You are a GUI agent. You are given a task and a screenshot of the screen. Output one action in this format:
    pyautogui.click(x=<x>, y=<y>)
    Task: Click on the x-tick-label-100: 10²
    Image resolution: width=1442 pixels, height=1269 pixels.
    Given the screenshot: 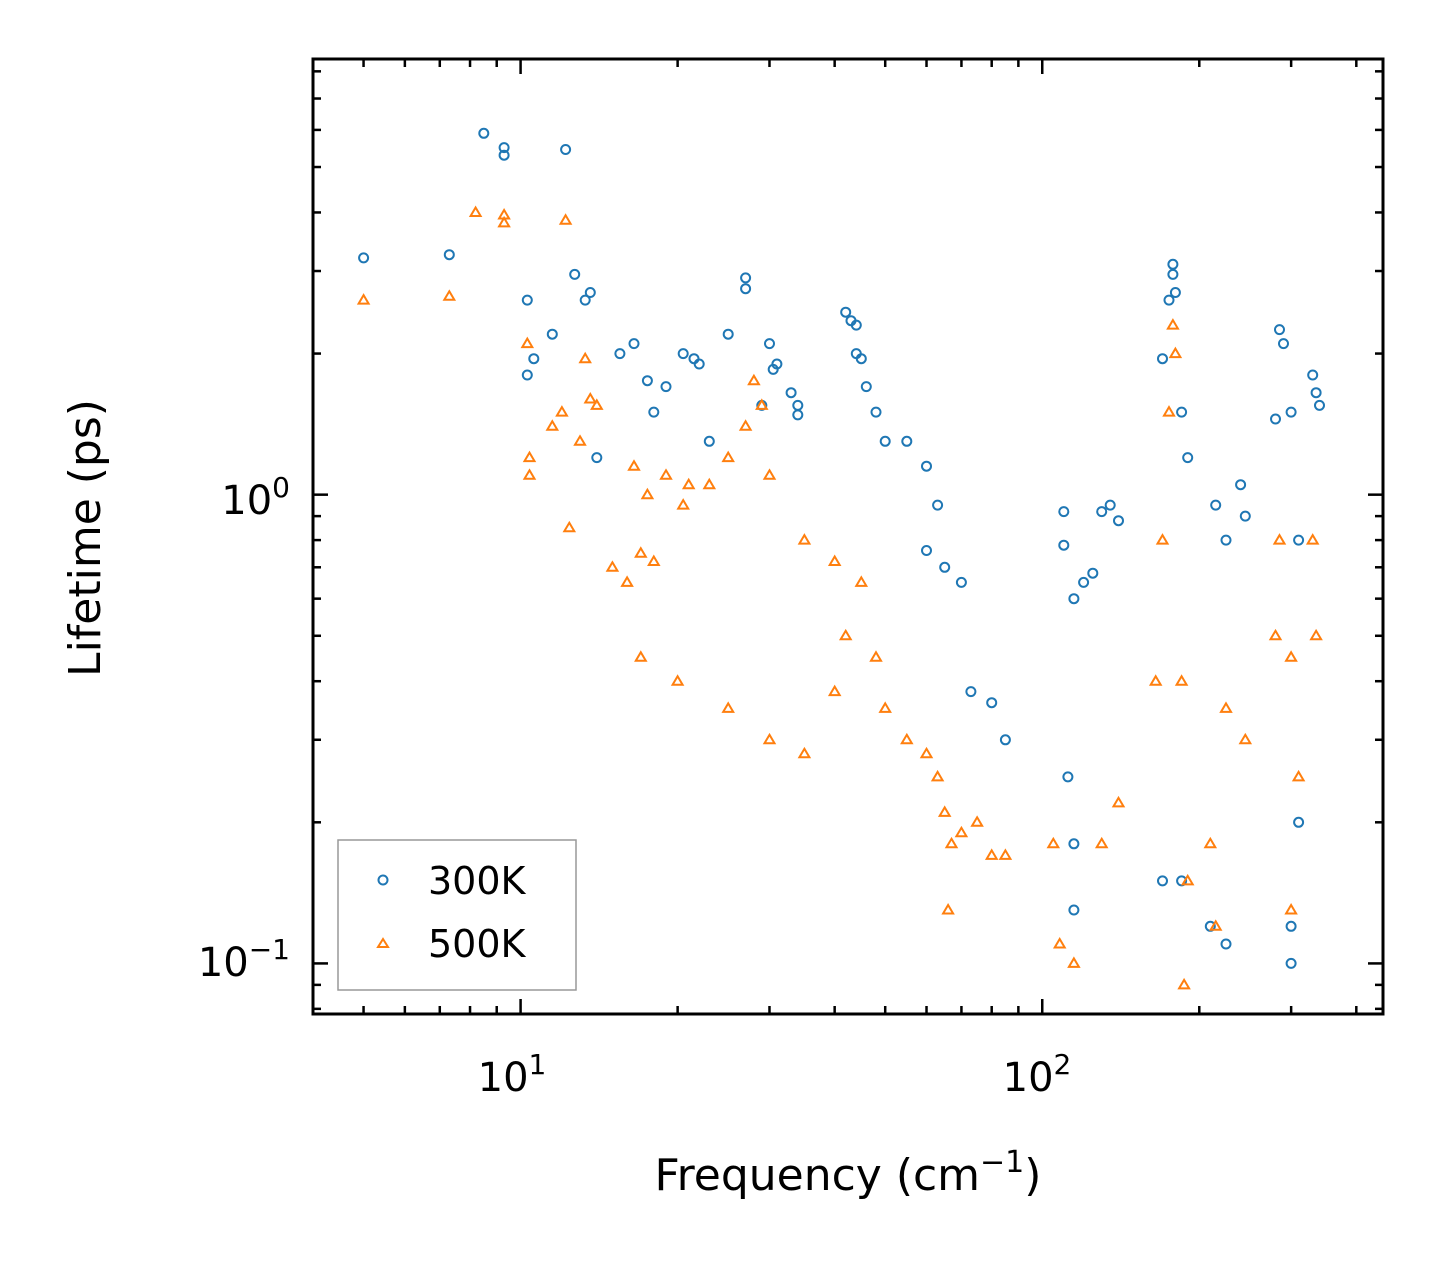 What is the action you would take?
    pyautogui.click(x=1037, y=1074)
    